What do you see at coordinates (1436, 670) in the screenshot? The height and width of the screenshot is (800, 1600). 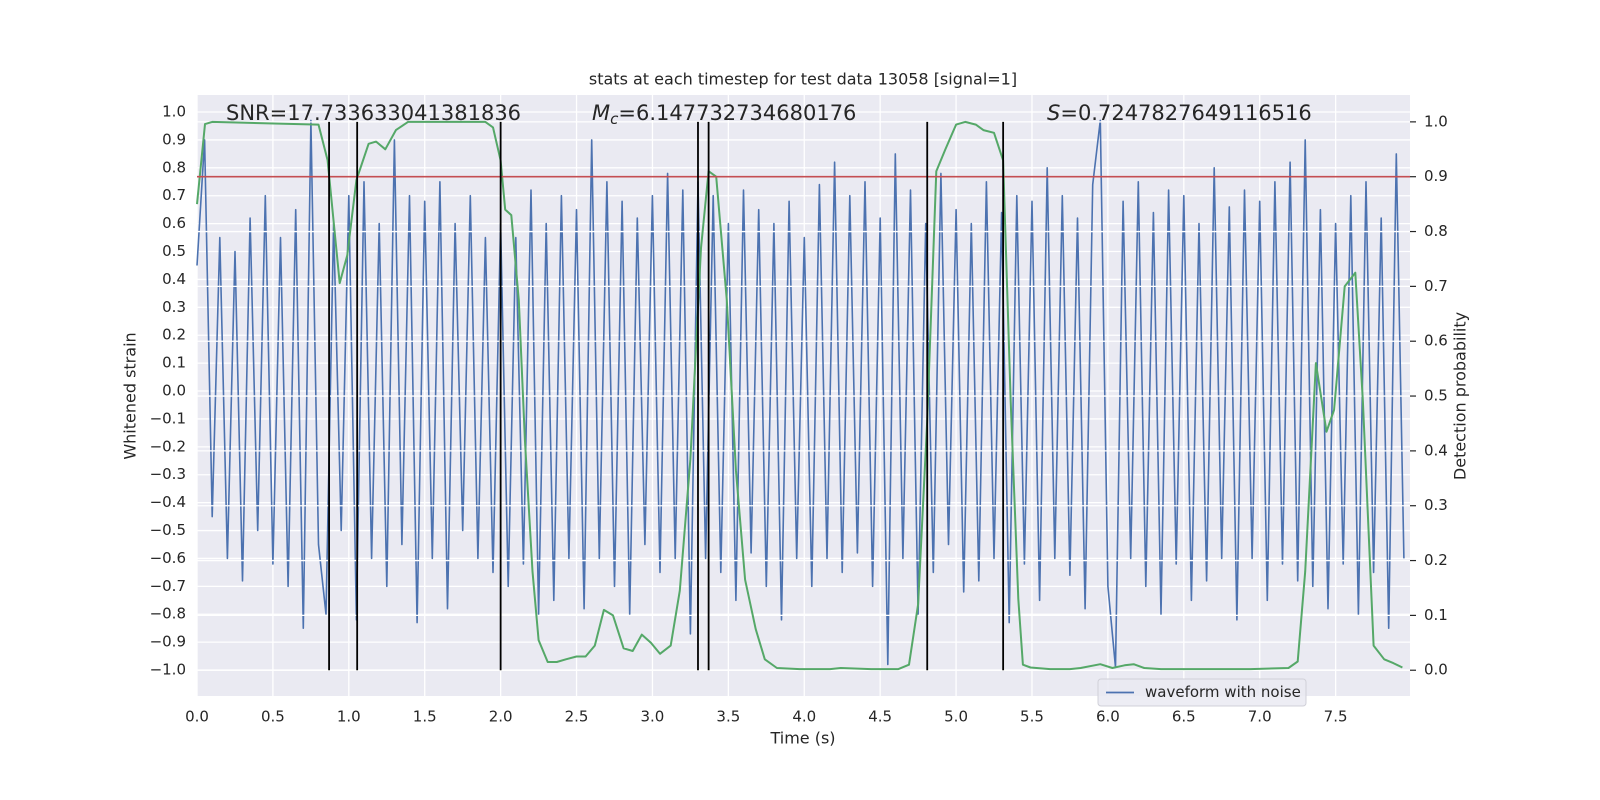 I see `y2-tick-label: 0.0` at bounding box center [1436, 670].